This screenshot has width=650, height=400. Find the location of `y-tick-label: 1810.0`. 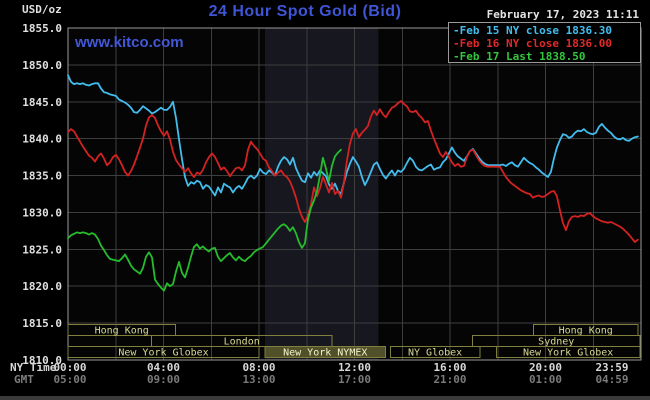

y-tick-label: 1810.0 is located at coordinates (42, 360).